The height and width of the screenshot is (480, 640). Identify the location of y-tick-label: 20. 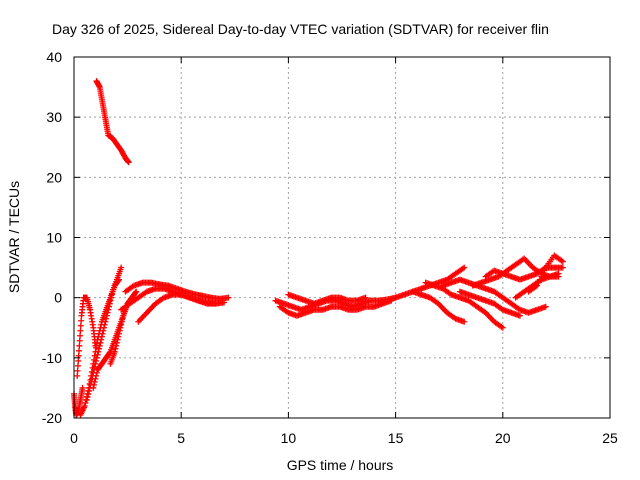
(54, 177).